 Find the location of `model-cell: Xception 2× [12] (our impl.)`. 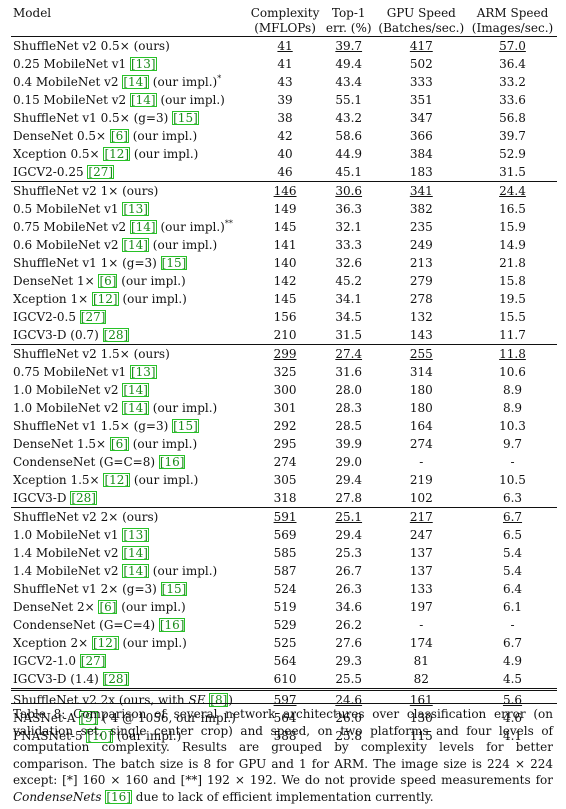

model-cell: Xception 2× [12] (our impl.) is located at coordinates (129, 643).